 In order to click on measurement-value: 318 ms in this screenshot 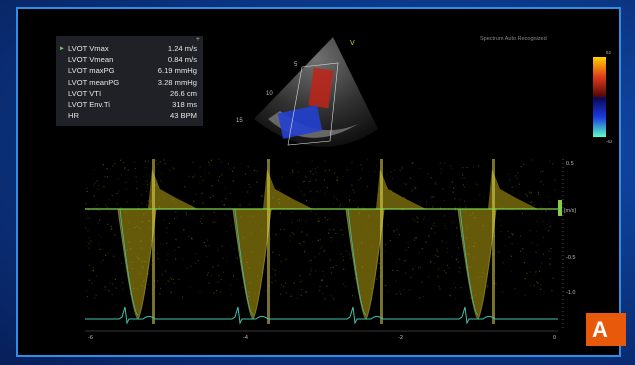, I will do `click(184, 104)`.